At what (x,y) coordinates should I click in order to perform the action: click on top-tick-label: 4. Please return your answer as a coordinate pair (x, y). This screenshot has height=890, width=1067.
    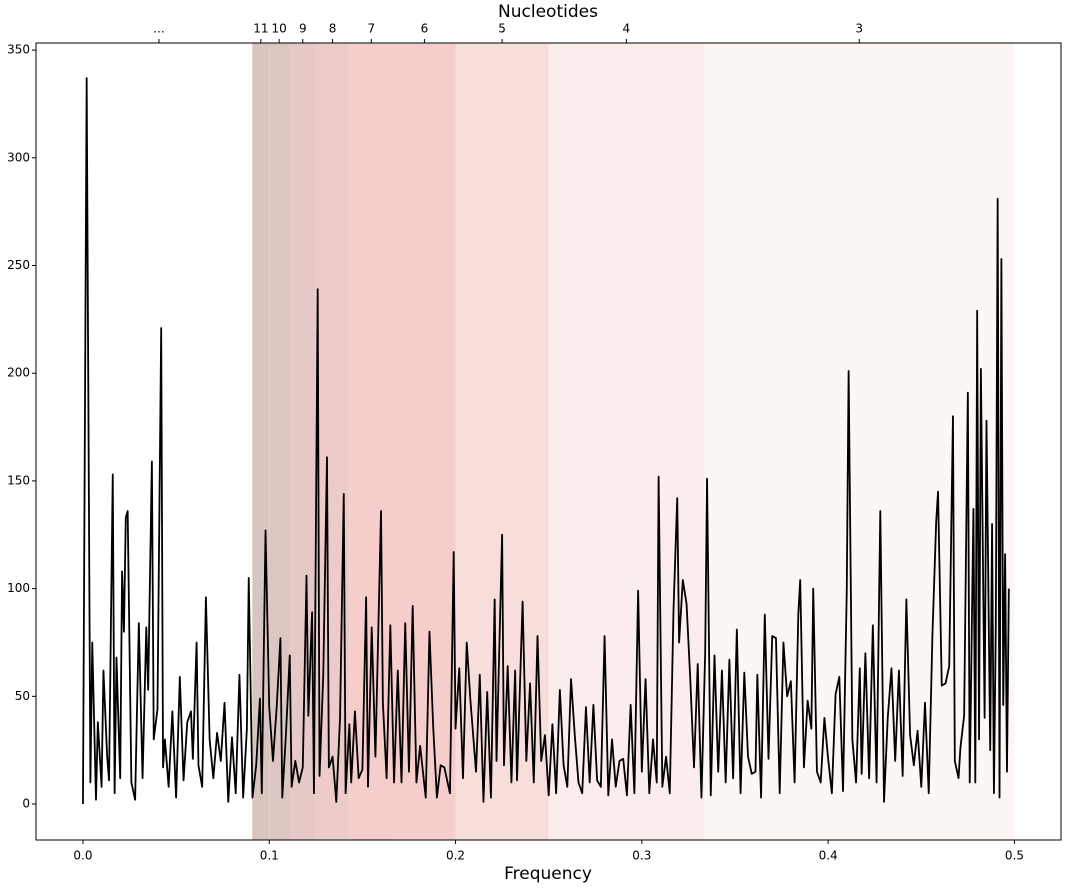
    Looking at the image, I should click on (627, 29).